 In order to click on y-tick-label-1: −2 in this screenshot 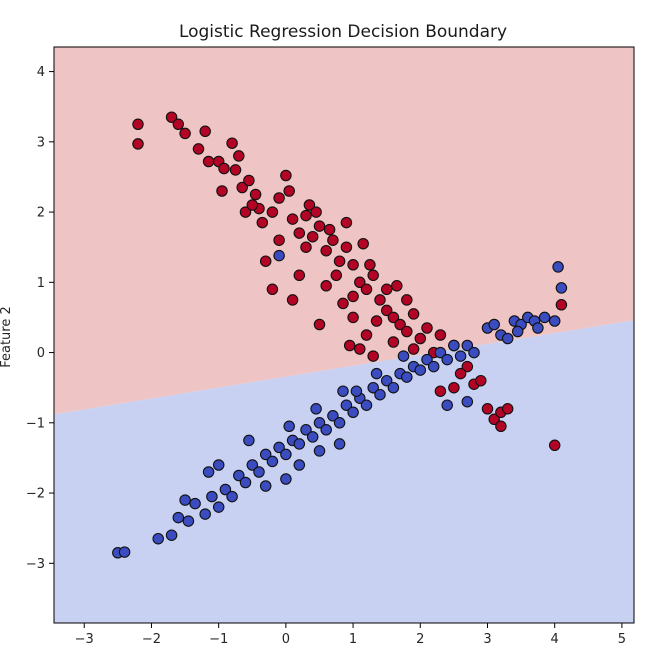, I will do `click(35, 494)`.